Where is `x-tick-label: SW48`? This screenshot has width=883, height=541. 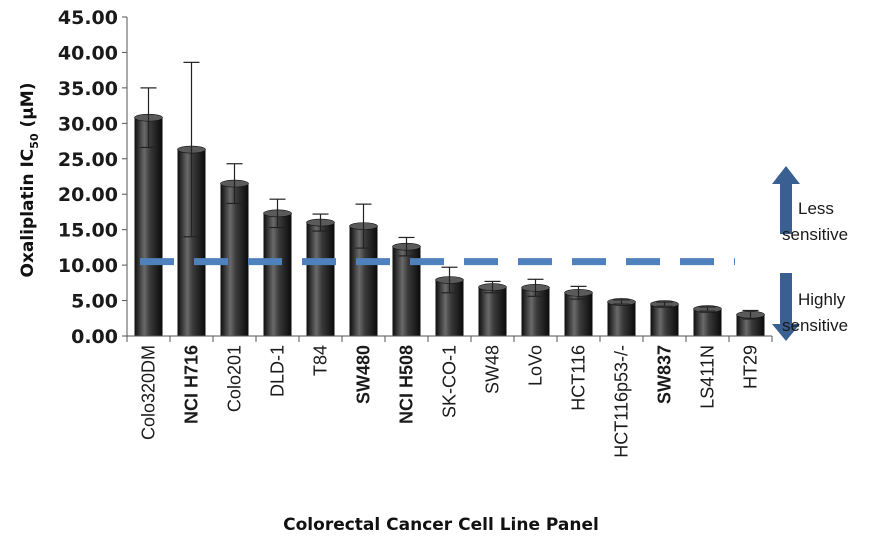
x-tick-label: SW48 is located at coordinates (493, 369).